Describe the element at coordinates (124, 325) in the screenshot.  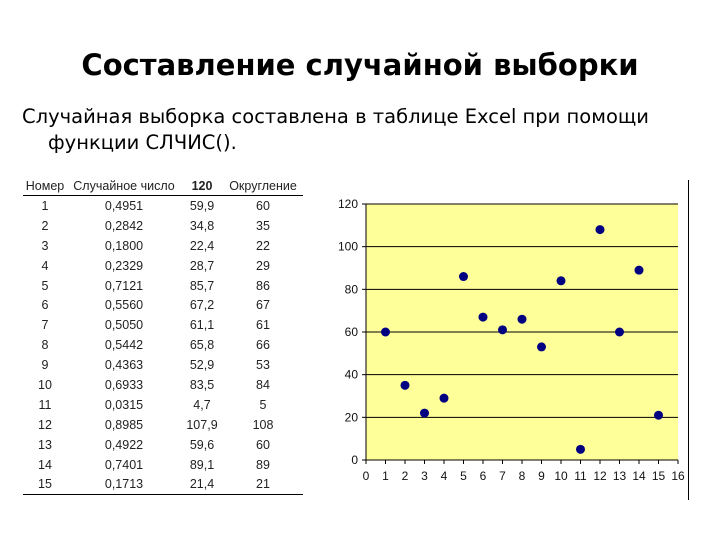
I see `cell-random: 0,5050` at that location.